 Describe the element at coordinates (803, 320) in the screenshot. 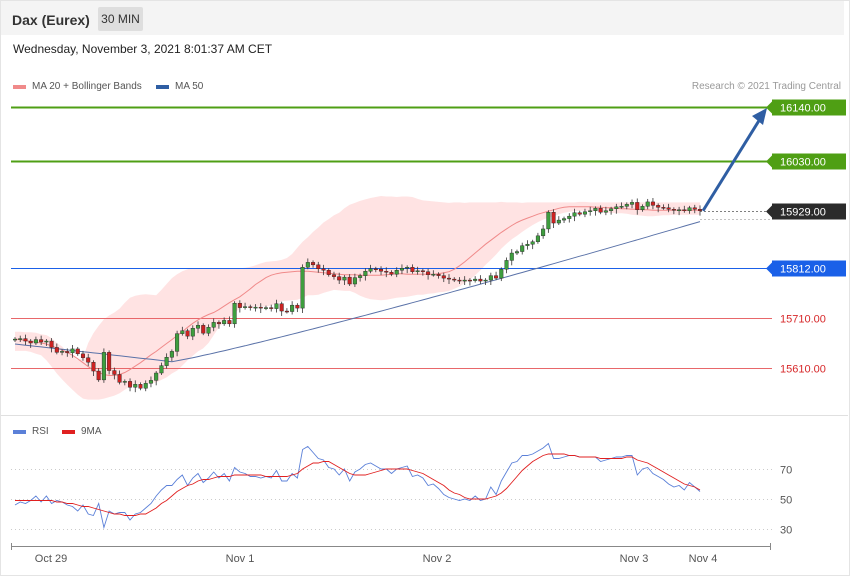

I see `price-level-label: 15710.00` at that location.